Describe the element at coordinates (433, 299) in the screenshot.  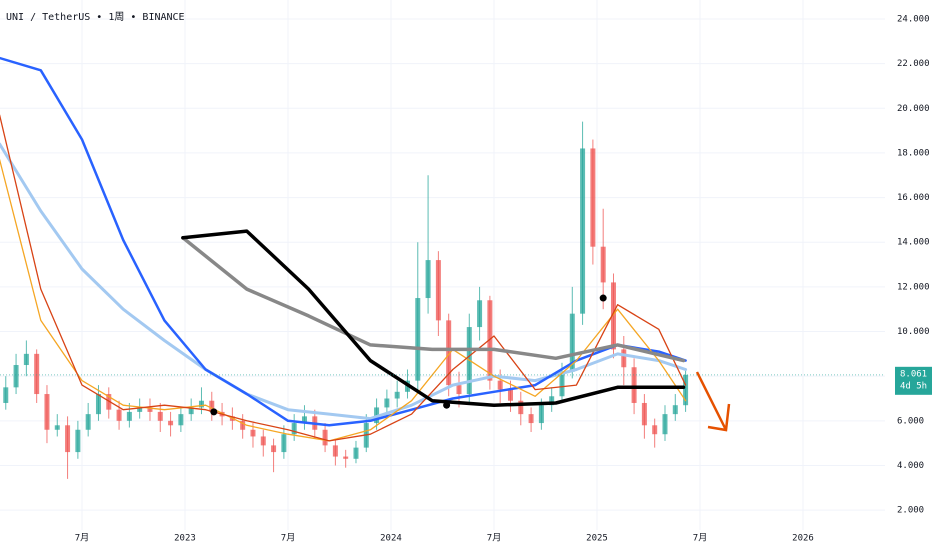
I see `ma-line` at that location.